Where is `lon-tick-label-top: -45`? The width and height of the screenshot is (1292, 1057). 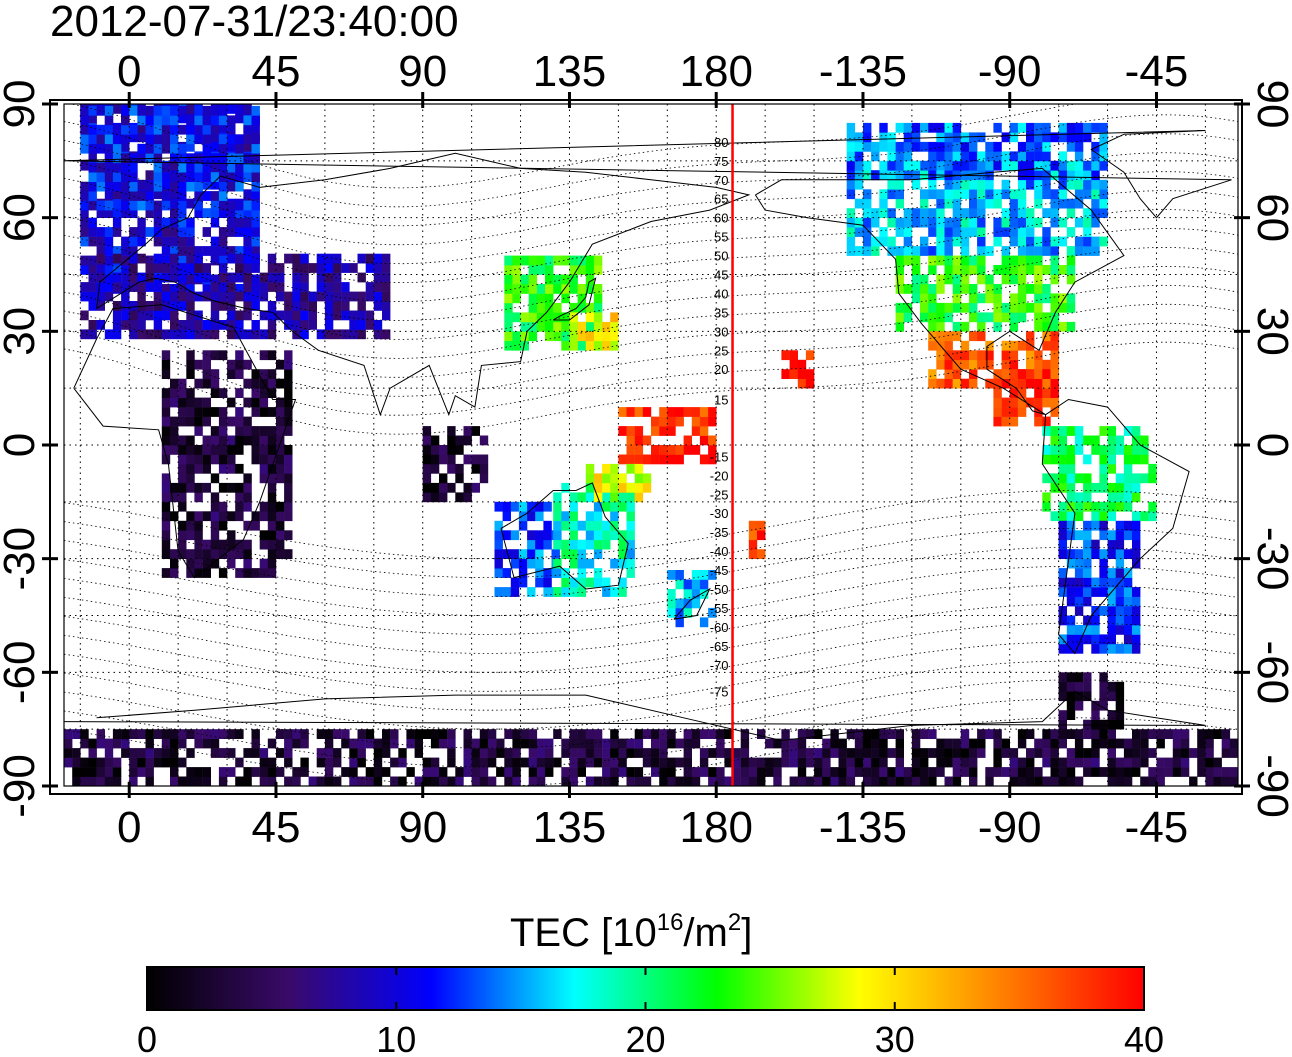 lon-tick-label-top: -45 is located at coordinates (1157, 71).